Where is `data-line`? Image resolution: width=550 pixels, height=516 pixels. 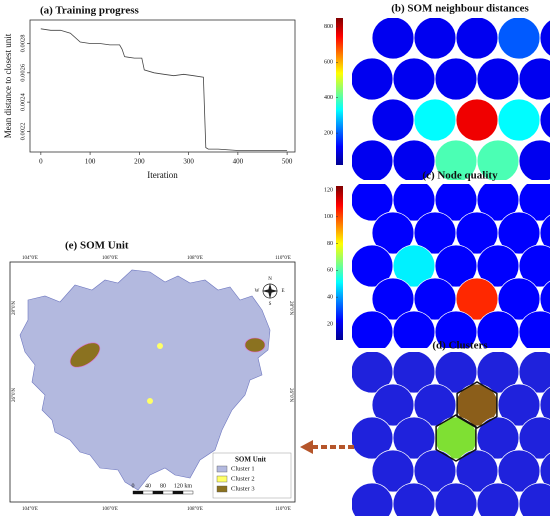 data-line is located at coordinates (164, 89).